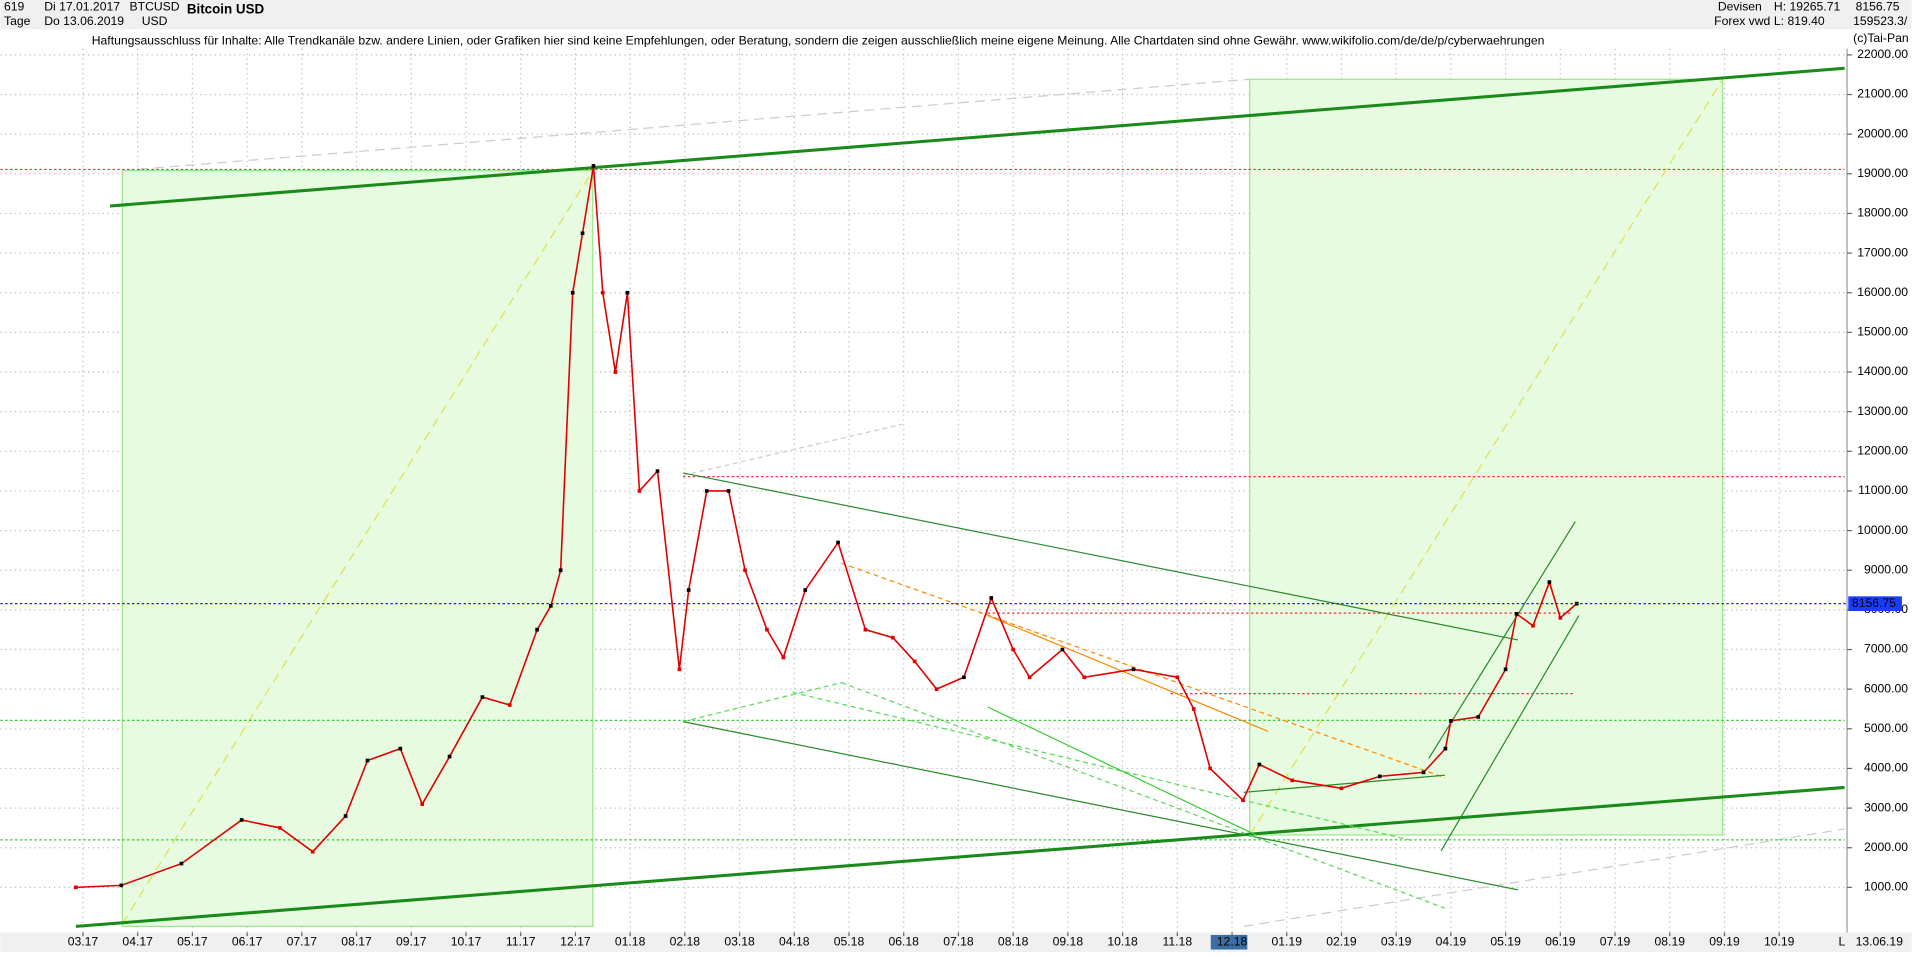 The image size is (1912, 957). Describe the element at coordinates (466, 941) in the screenshot. I see `x-tick-label: 10.17` at that location.